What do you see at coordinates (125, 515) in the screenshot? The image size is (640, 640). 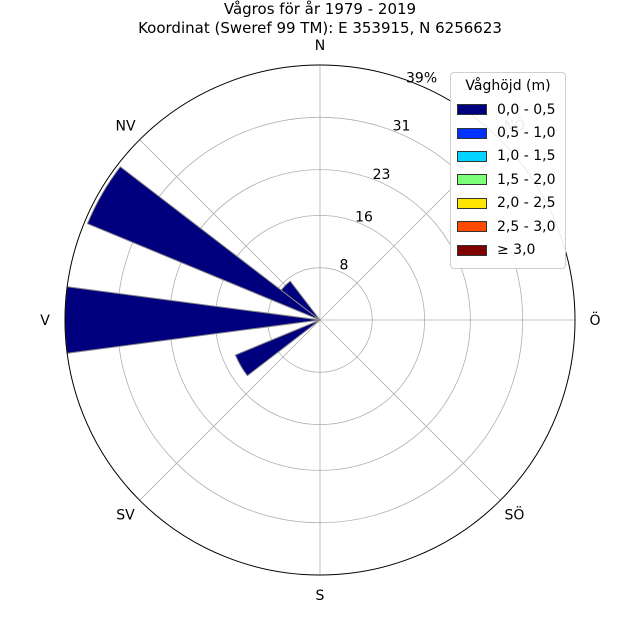 I see `compass-label: SV` at bounding box center [125, 515].